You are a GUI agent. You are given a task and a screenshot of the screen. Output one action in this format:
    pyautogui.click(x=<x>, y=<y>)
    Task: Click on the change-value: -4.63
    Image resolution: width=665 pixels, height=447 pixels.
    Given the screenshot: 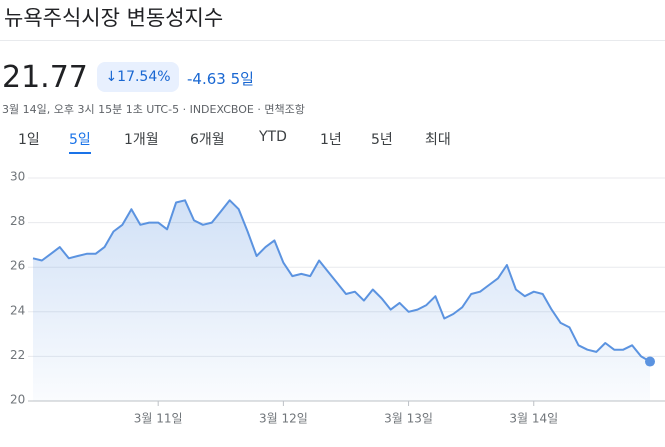 What is the action you would take?
    pyautogui.click(x=206, y=79)
    